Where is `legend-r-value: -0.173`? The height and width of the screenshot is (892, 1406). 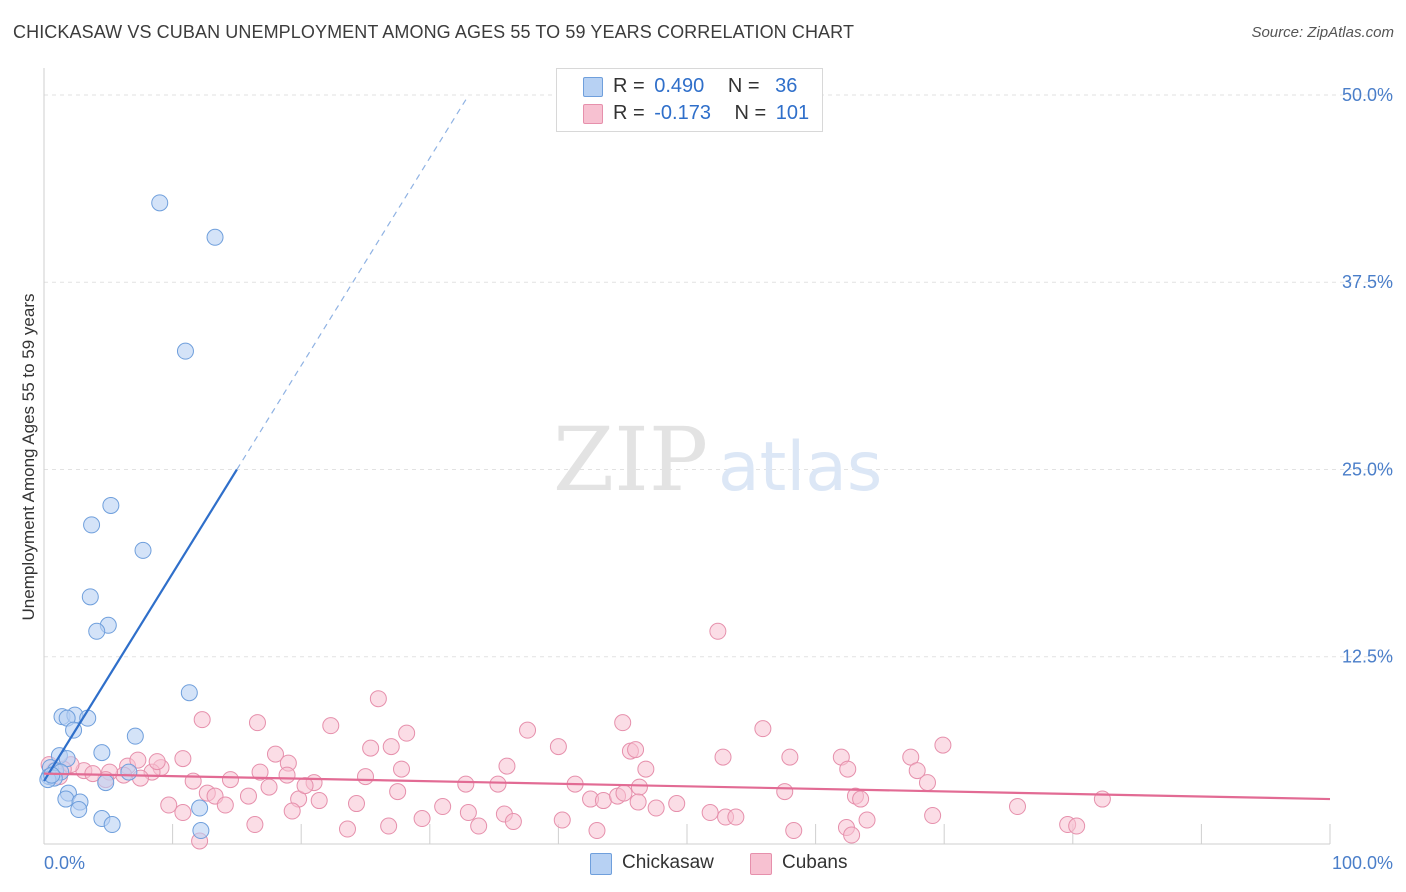 legend-r-value: -0.173 is located at coordinates (682, 113).